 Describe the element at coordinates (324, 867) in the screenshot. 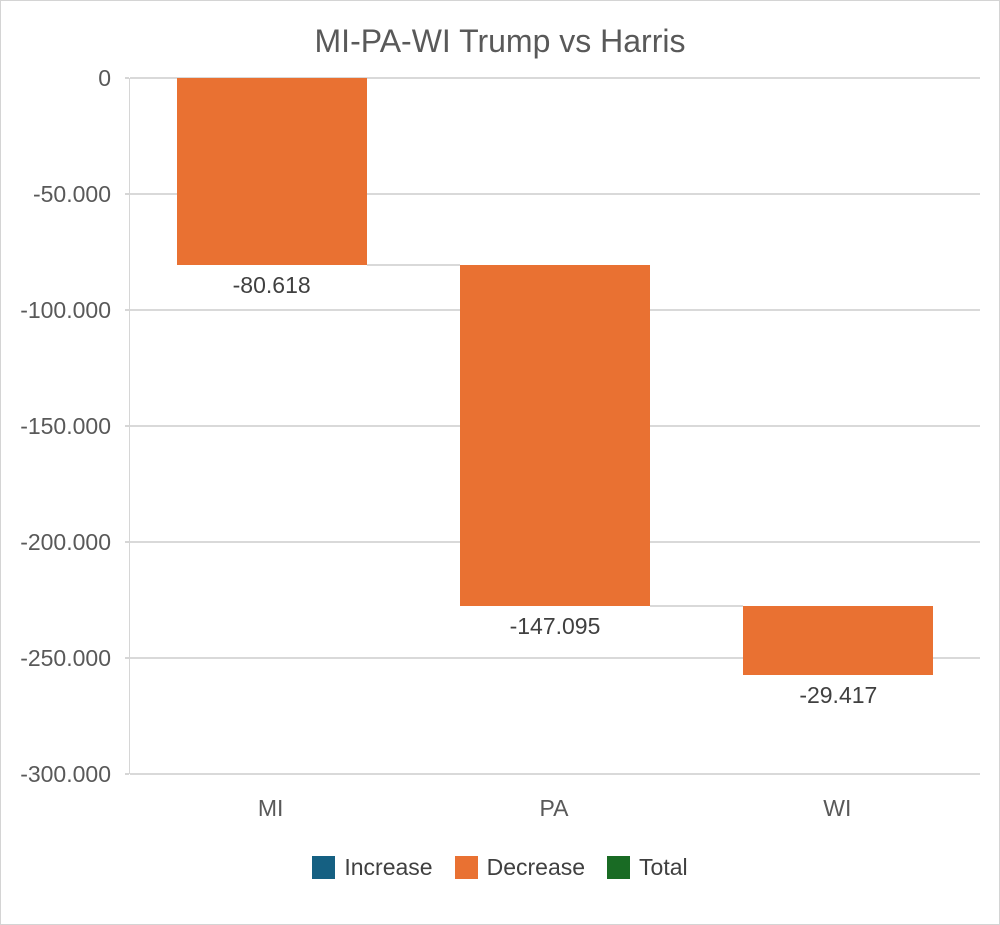

I see `legend-swatch-increase-icon` at that location.